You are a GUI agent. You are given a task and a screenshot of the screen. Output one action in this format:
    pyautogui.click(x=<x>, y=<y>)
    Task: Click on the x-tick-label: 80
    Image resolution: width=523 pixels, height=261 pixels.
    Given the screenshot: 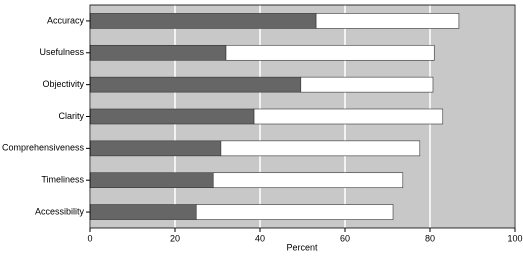 What is the action you would take?
    pyautogui.click(x=430, y=238)
    